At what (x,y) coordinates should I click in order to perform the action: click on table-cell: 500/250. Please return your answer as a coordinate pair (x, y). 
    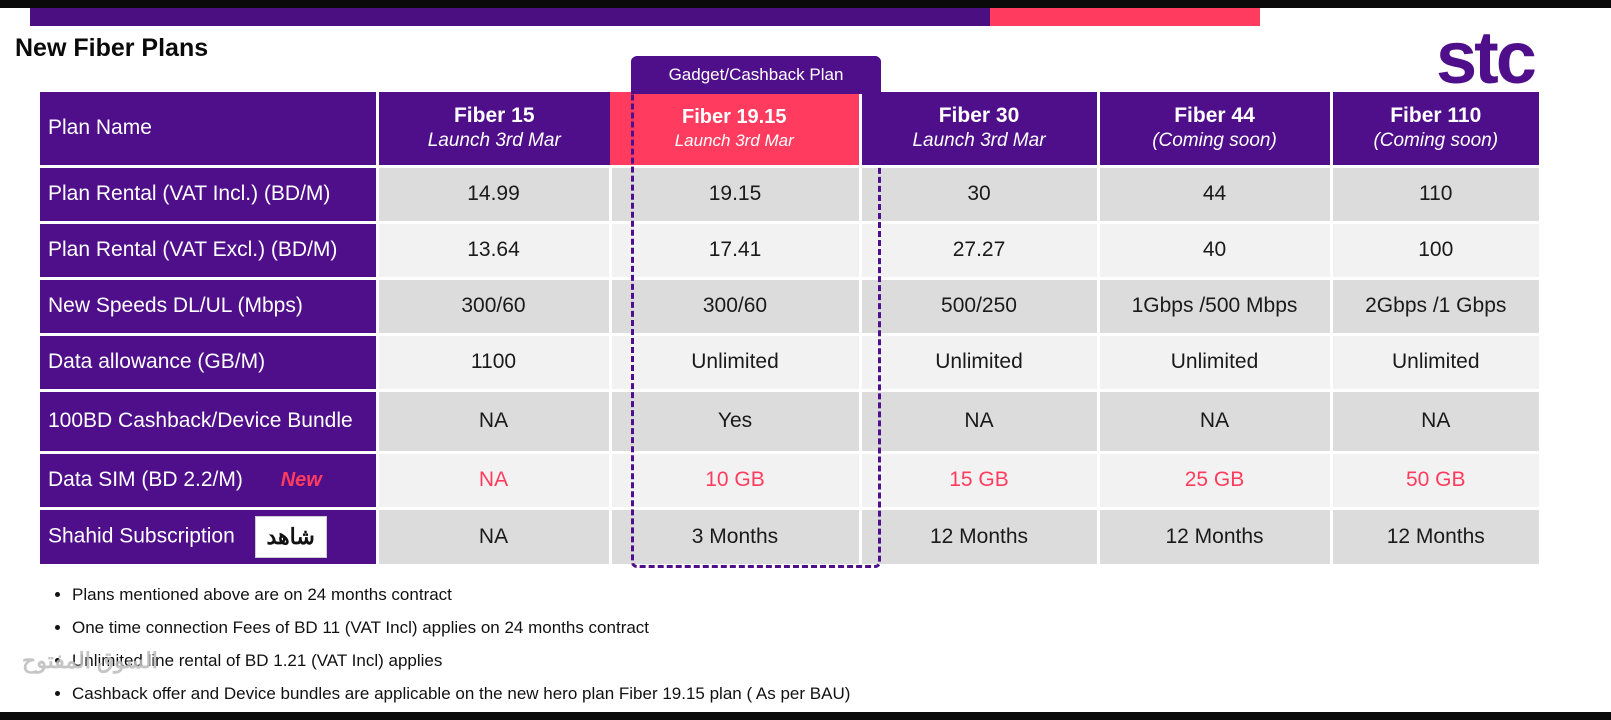
    Looking at the image, I should click on (978, 305).